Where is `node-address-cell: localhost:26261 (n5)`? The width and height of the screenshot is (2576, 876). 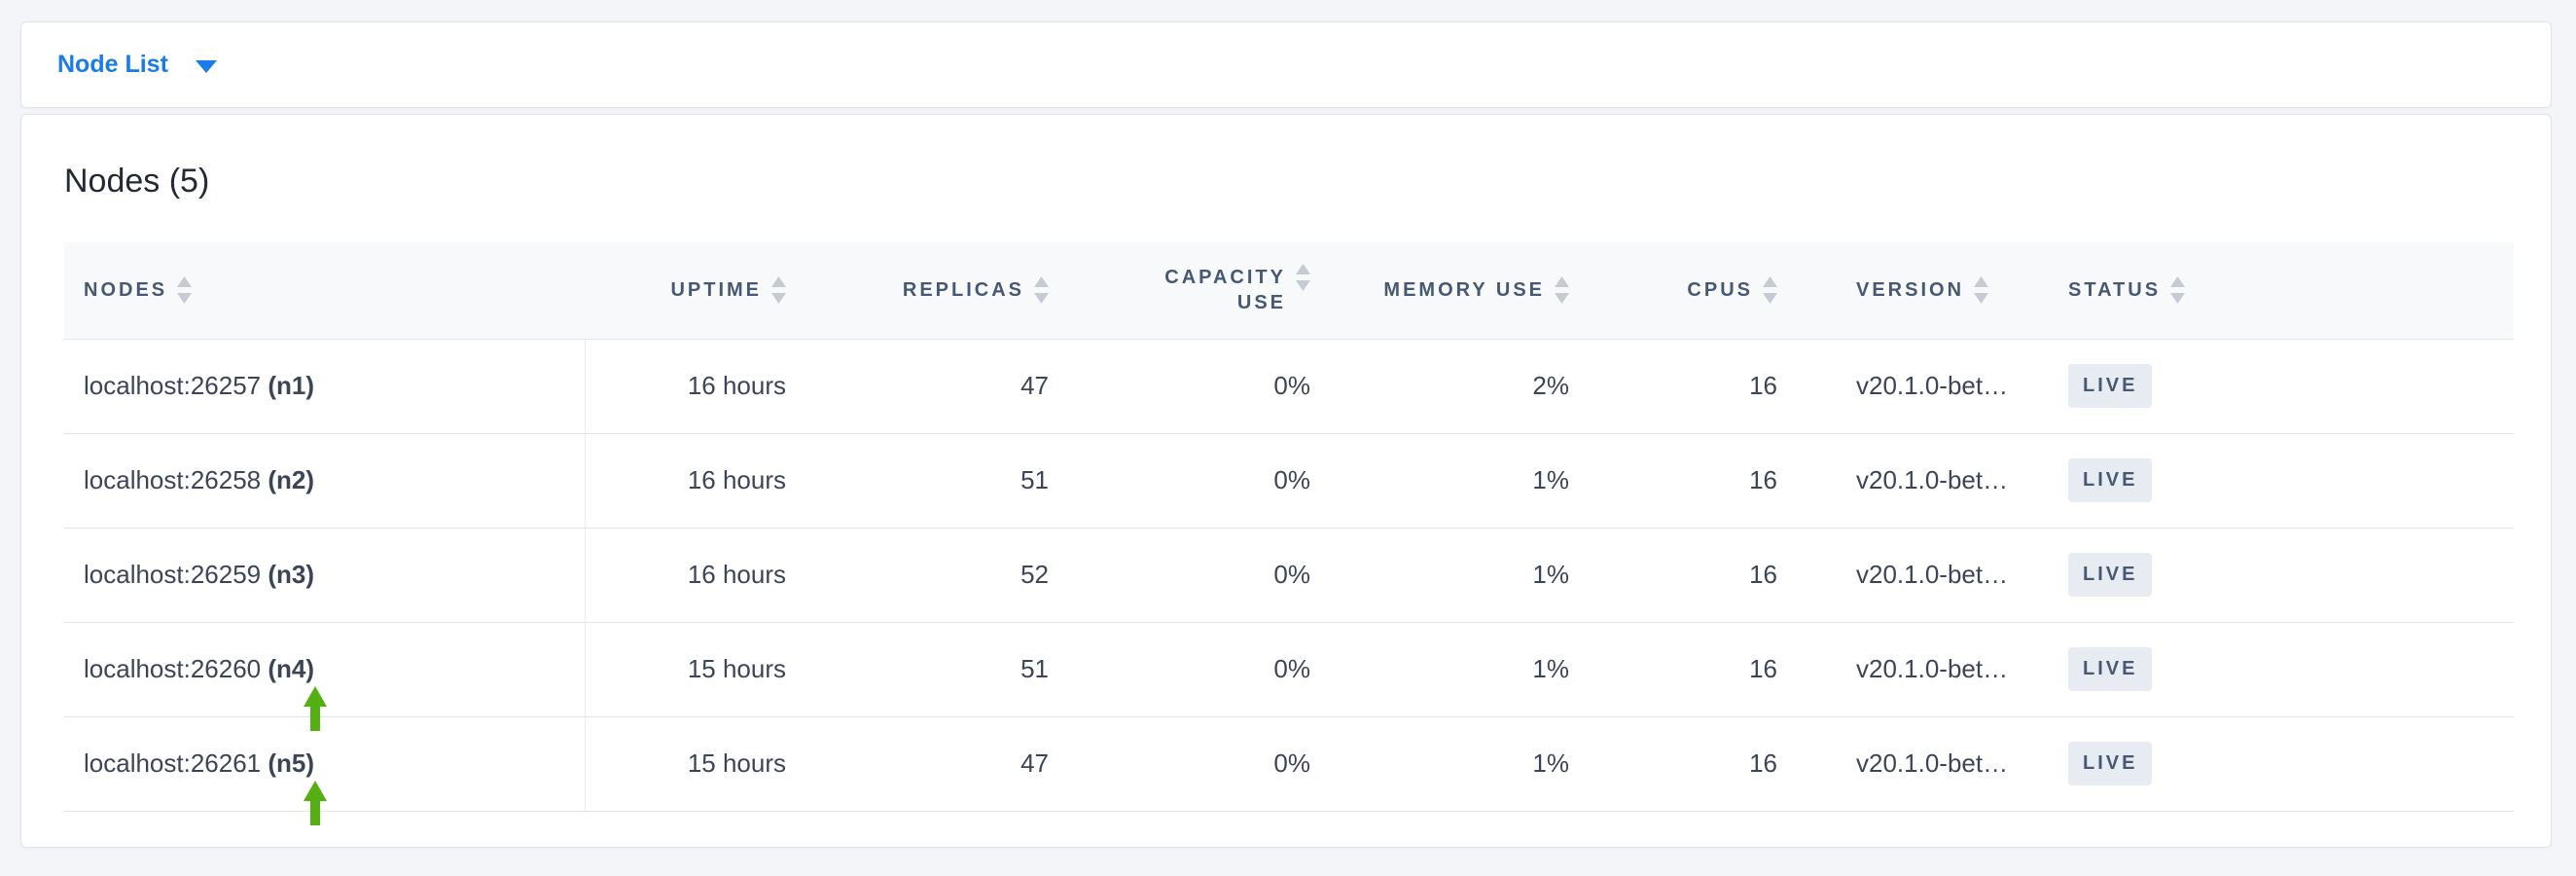
node-address-cell: localhost:26261 (n5) is located at coordinates (325, 771).